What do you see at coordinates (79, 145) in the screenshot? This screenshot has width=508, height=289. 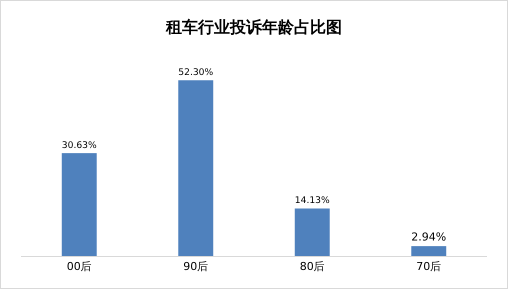 I see `data-label: 30.63%` at bounding box center [79, 145].